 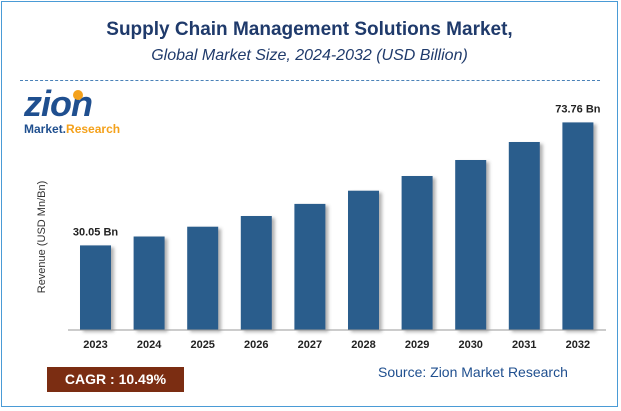 I want to click on zion-logo: zion Market.Research, so click(x=74, y=112).